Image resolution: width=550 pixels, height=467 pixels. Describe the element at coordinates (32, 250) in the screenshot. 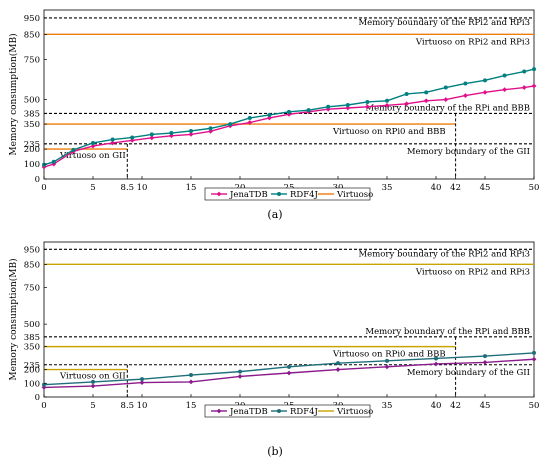

I see `y-tick-label: 950` at that location.